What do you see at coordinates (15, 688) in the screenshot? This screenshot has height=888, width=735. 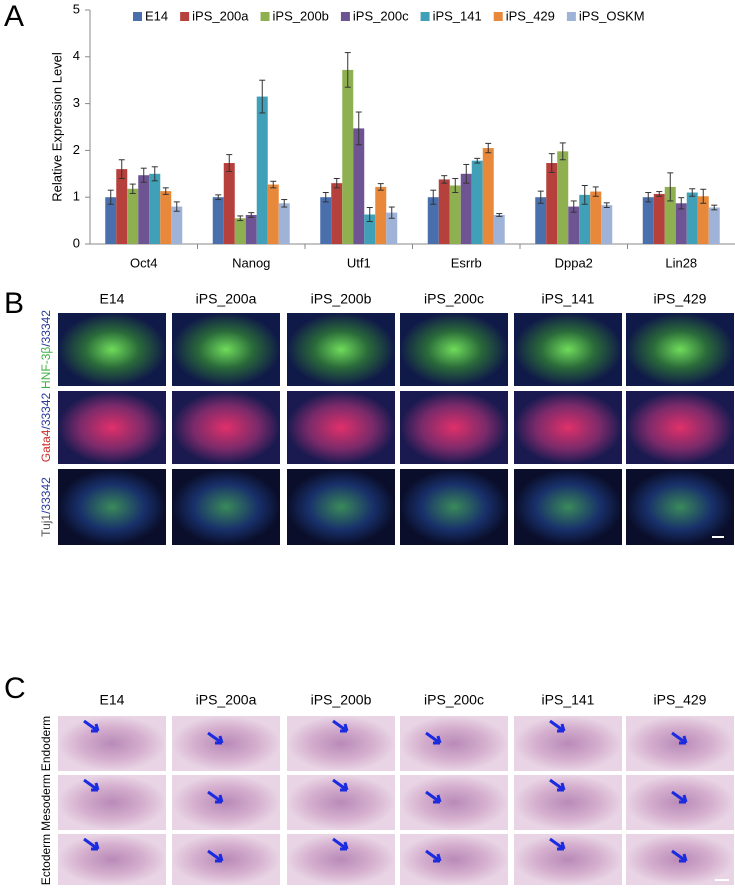 I see `panel-label: C` at bounding box center [15, 688].